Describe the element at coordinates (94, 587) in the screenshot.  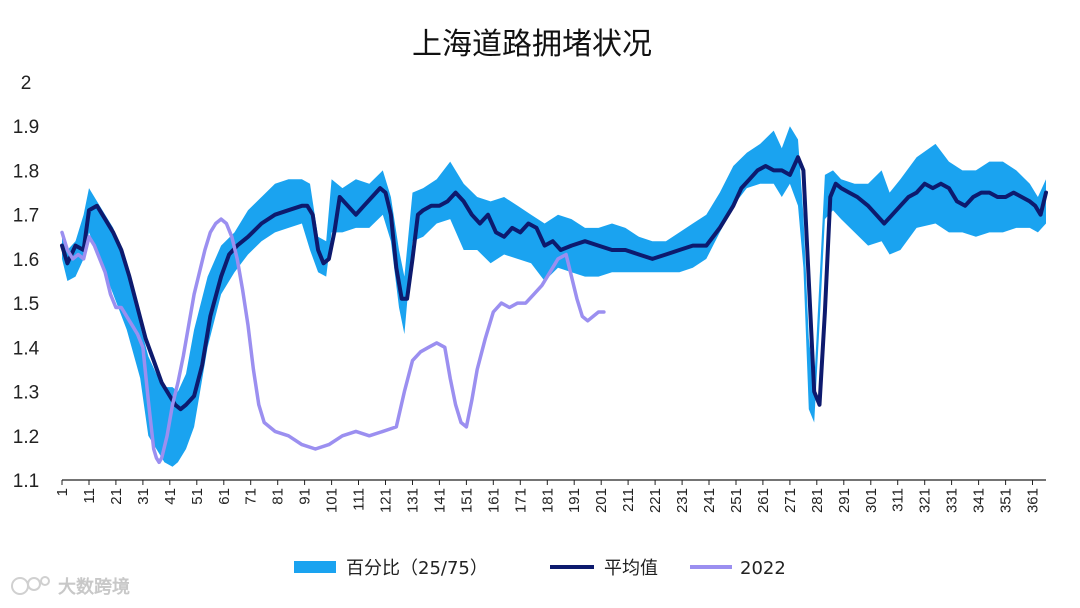
I see `watermark-text: 大数跨境` at that location.